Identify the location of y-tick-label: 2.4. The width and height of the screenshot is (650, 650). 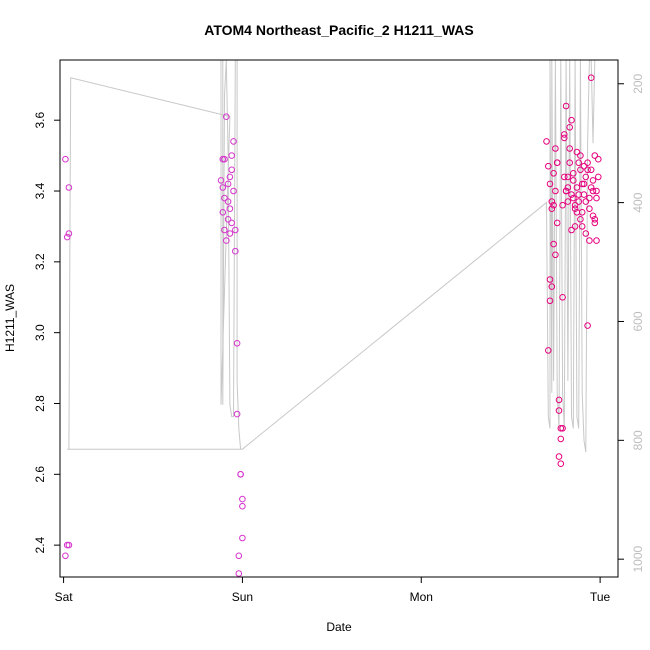
(40, 544).